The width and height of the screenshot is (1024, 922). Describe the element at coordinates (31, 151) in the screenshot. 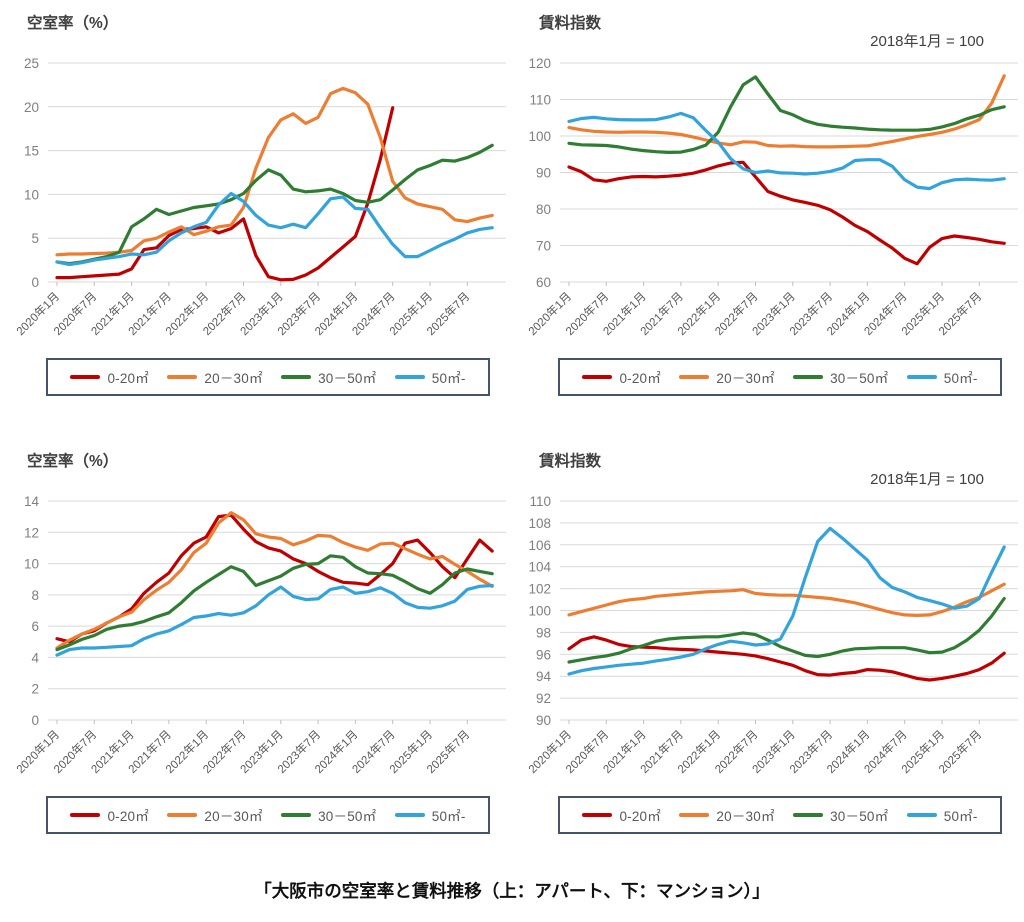

I see `y-axis-tick-label: 15` at that location.